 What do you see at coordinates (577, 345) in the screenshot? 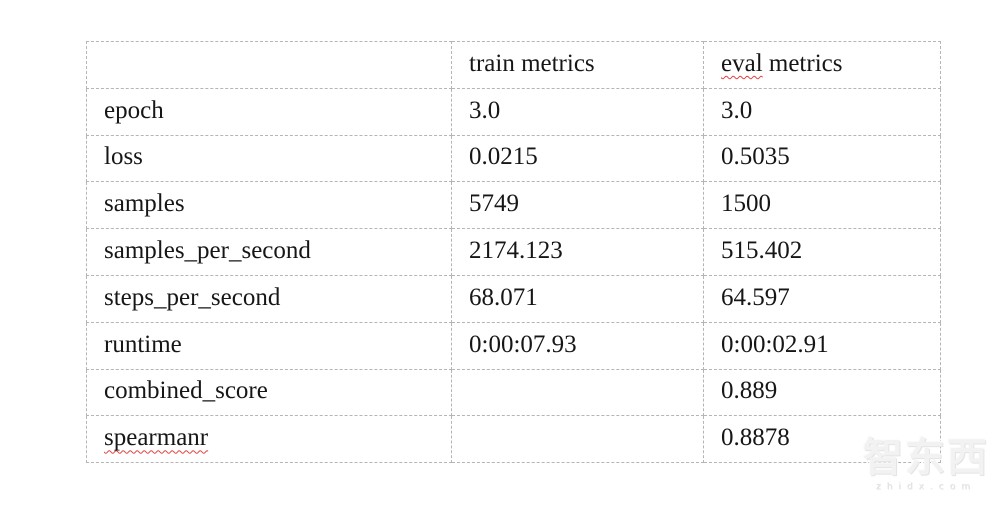
I see `train-value-cell: 0:00:07.93` at bounding box center [577, 345].